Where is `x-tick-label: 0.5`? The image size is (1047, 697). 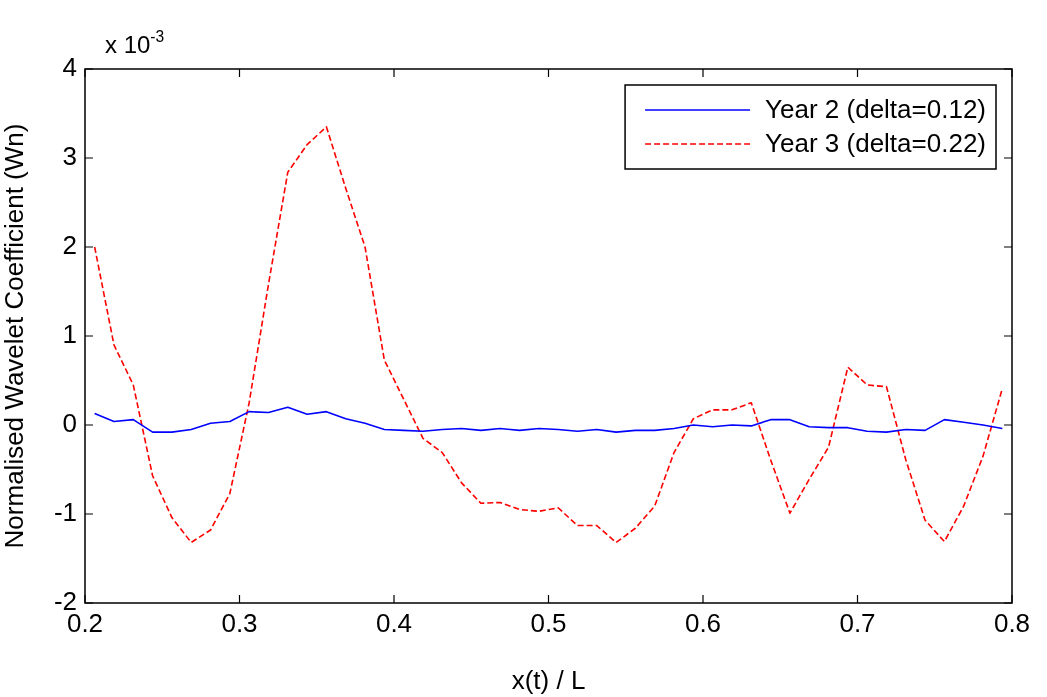 x-tick-label: 0.5 is located at coordinates (548, 622).